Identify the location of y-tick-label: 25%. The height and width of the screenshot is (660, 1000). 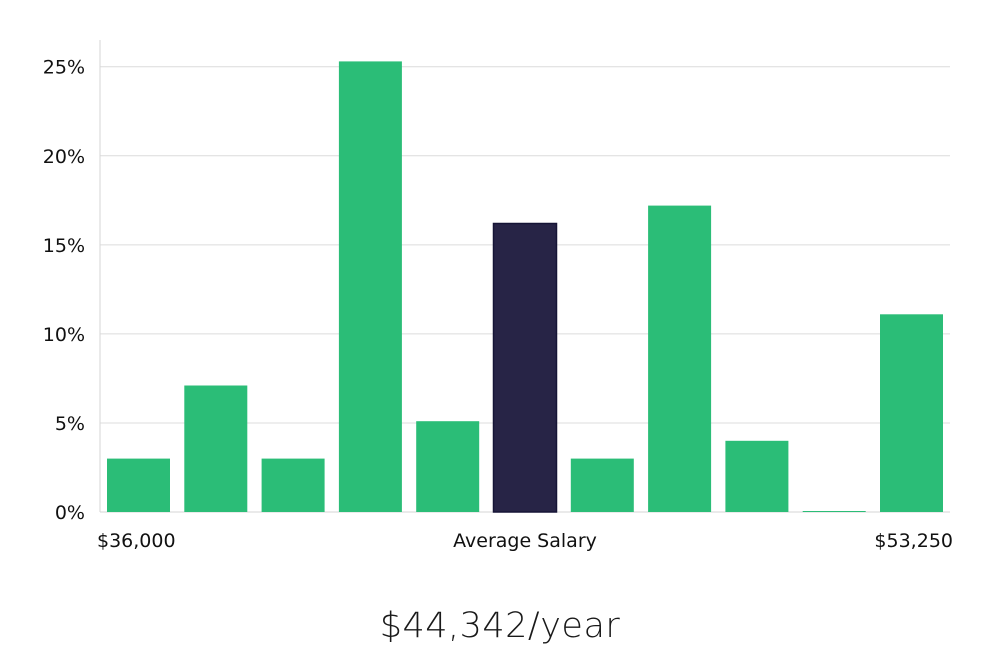
(64, 68).